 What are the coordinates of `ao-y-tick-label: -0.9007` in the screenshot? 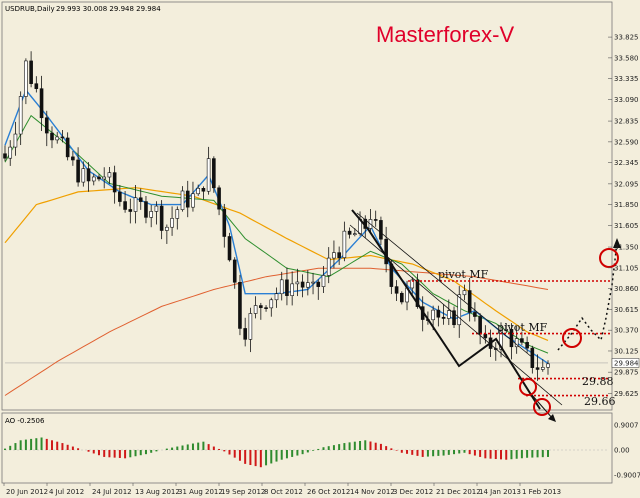 It's located at (627, 476).